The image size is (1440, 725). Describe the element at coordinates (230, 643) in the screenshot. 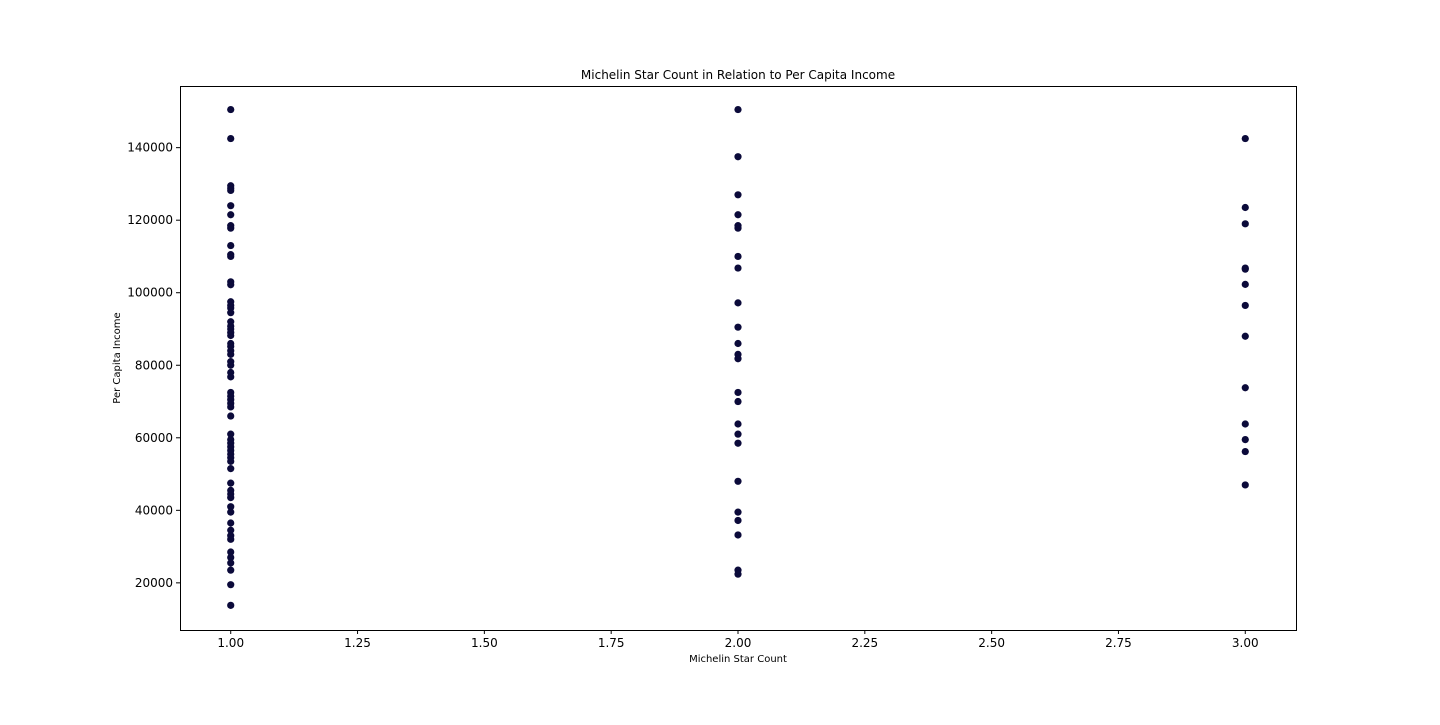

I see `x-tick-label: 1.00` at that location.